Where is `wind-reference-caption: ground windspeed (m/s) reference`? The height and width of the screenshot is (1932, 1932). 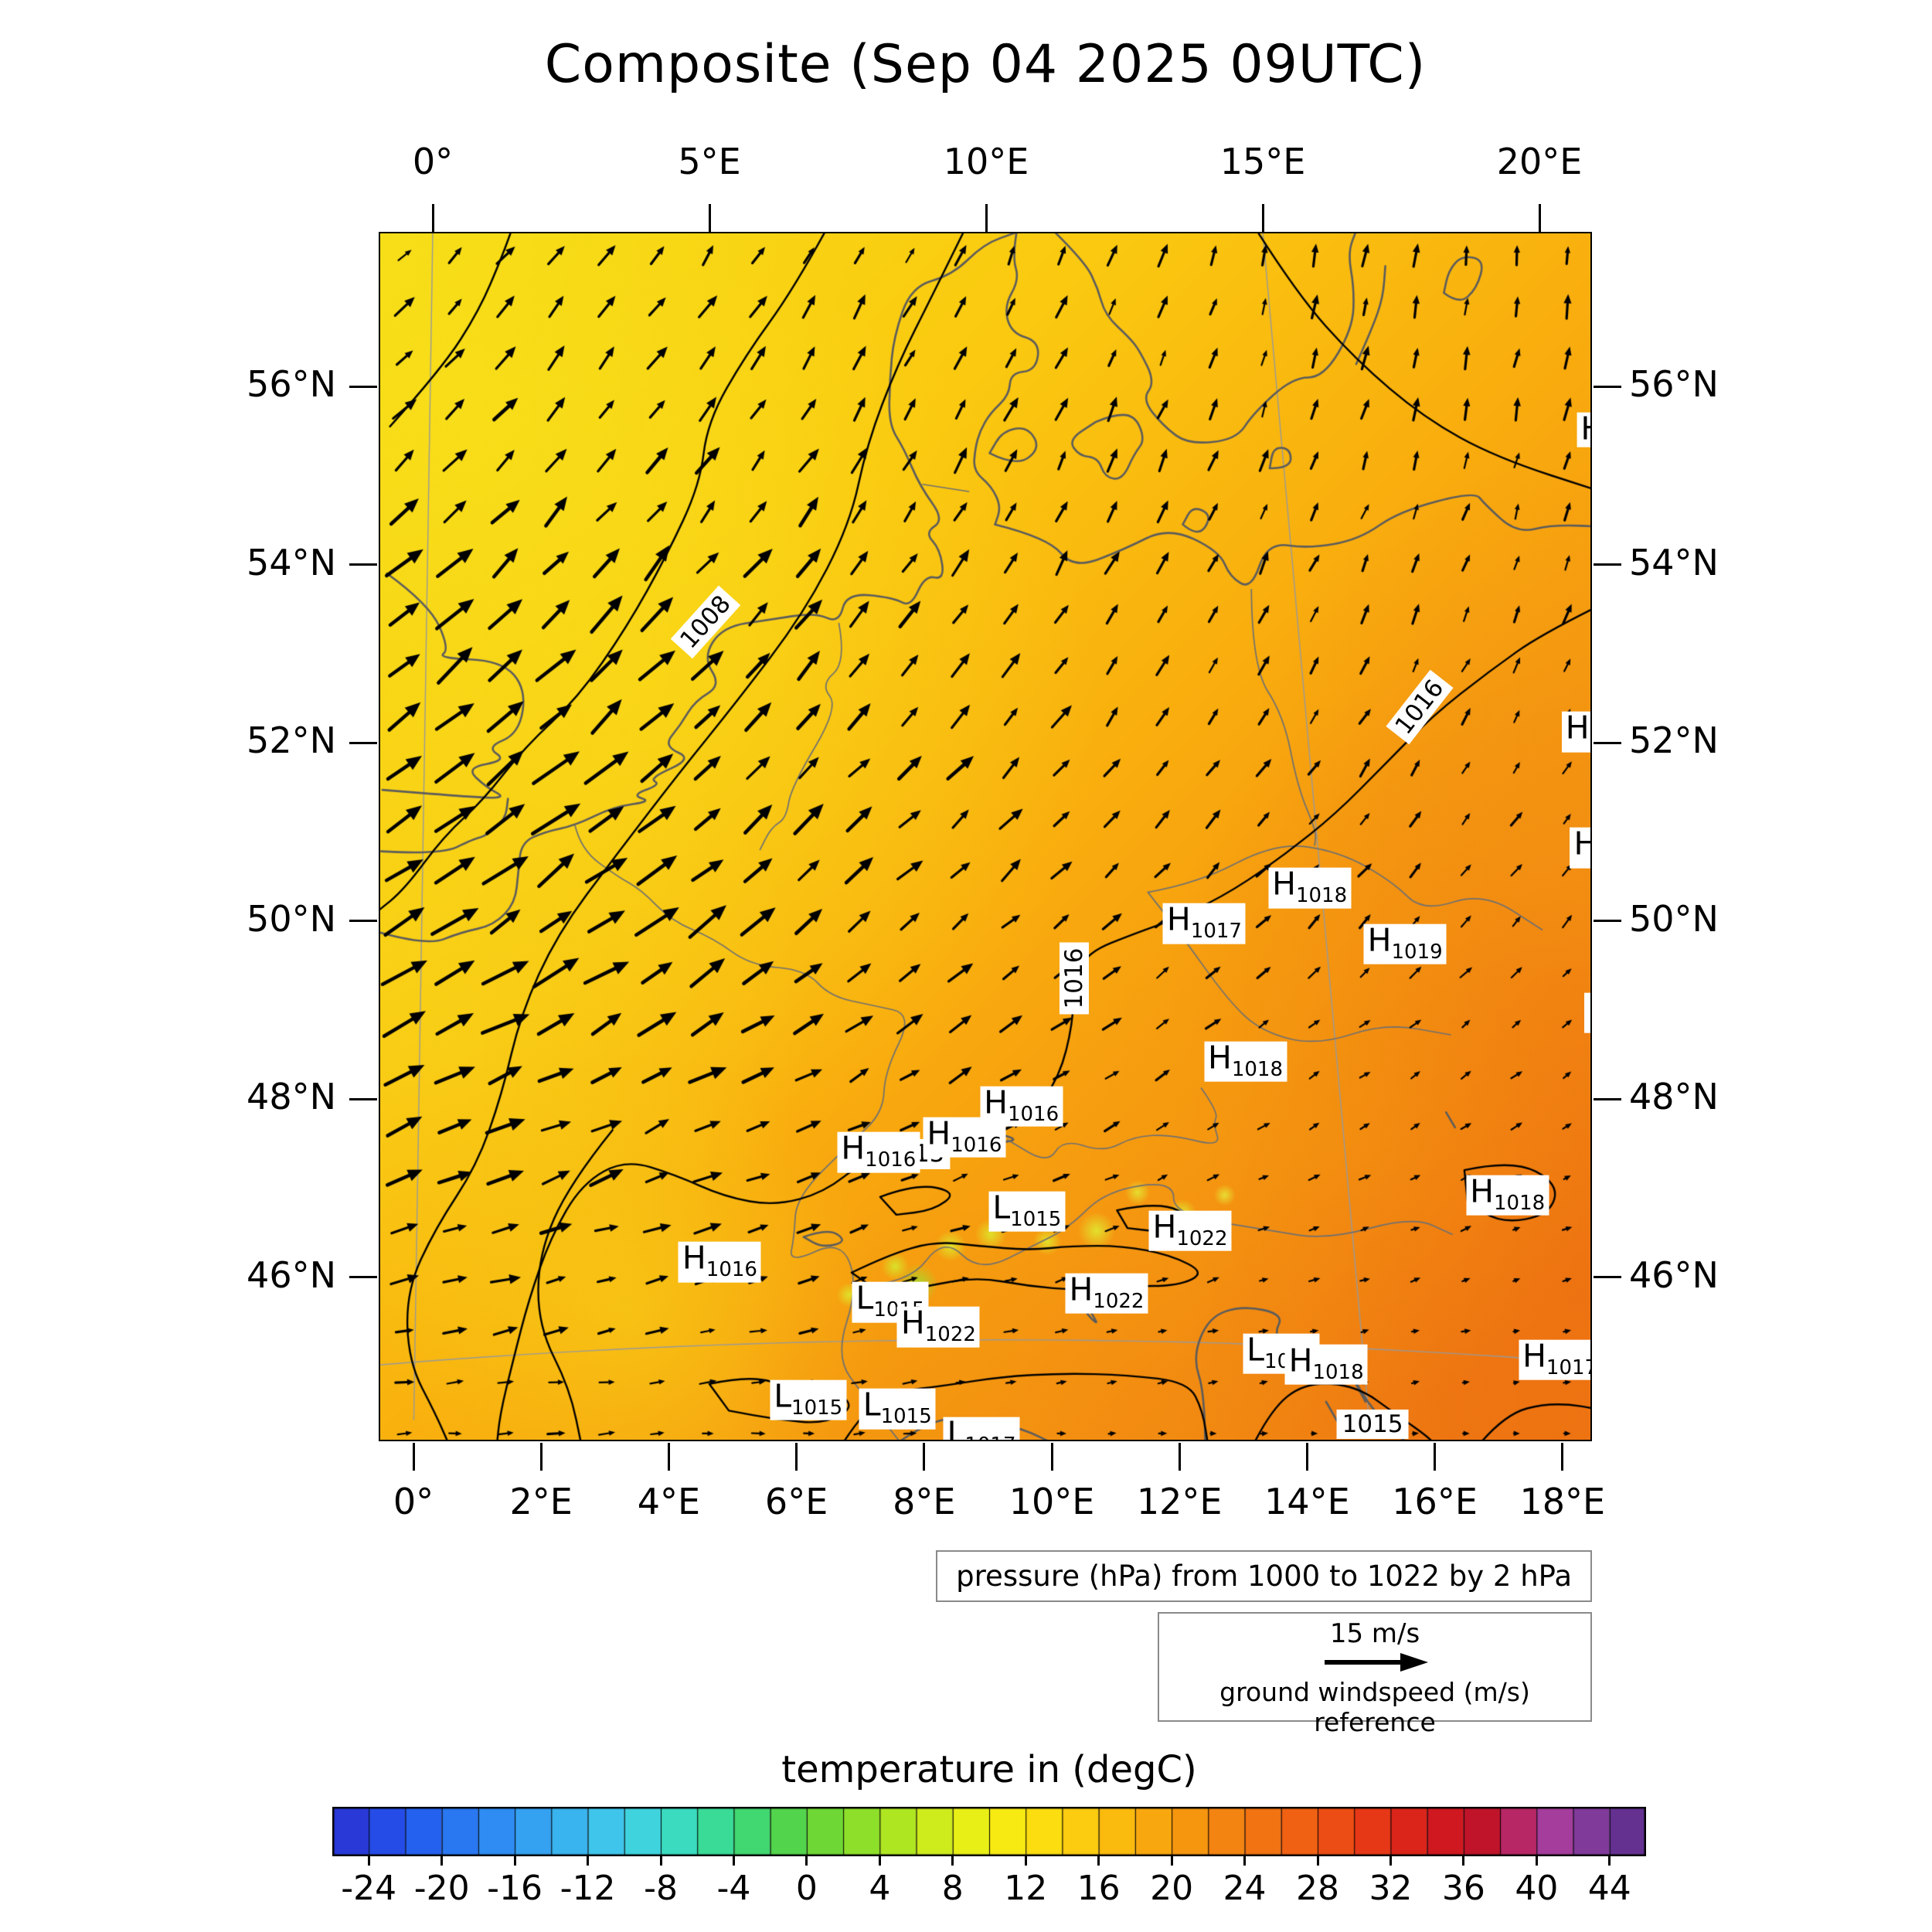
wind-reference-caption: ground windspeed (m/s) reference is located at coordinates (1375, 1707).